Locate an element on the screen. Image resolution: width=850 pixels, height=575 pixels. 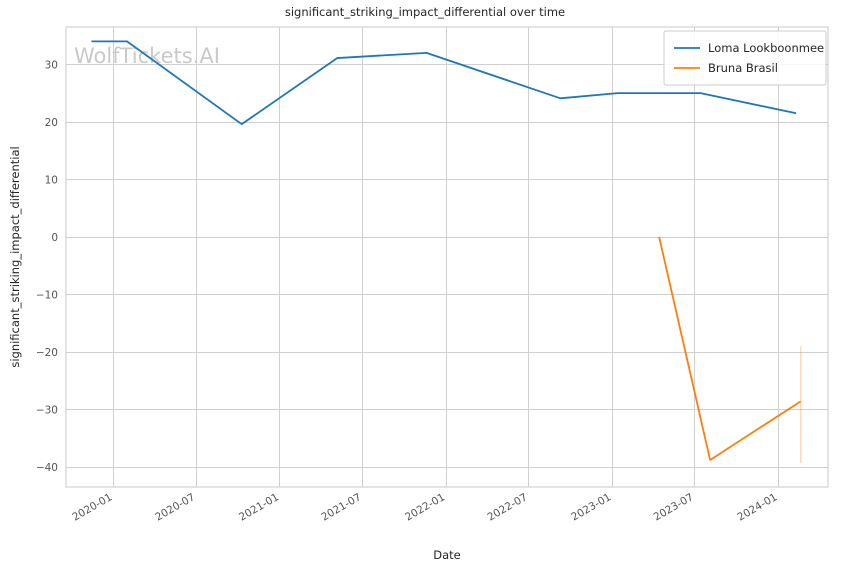
y-tick-label: −20 is located at coordinates (47, 353).